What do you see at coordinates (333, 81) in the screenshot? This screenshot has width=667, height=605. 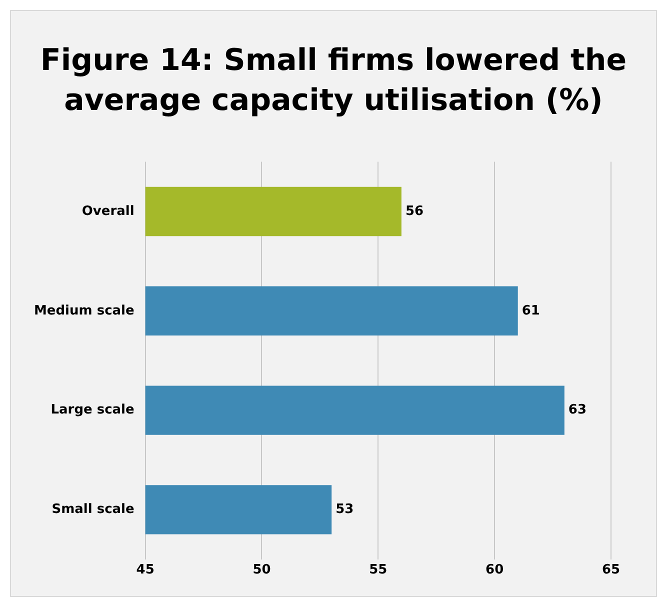 I see `chart-title: Figure 14: Small firms lowered the average capacity utilisation (%)` at bounding box center [333, 81].